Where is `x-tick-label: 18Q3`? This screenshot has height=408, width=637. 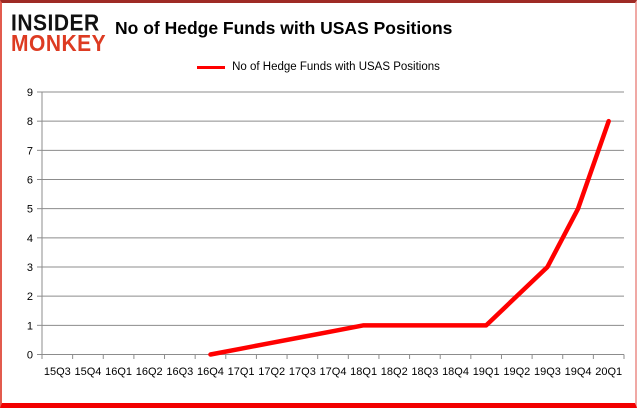 x-tick-label: 18Q3 is located at coordinates (424, 372).